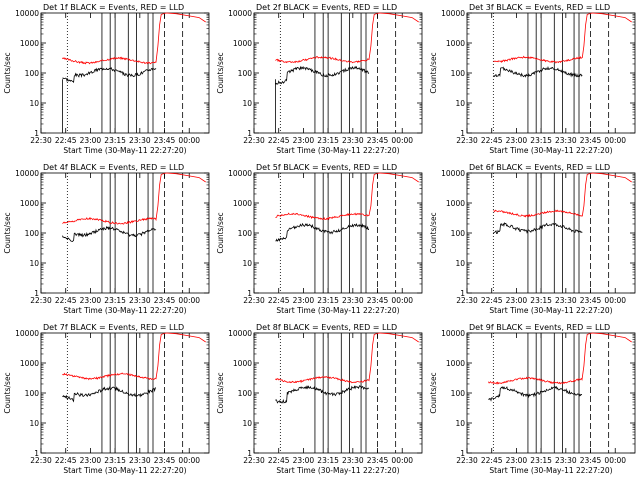 This screenshot has height=480, width=640. I want to click on panel-title: Det 1f BLACK = Events, RED = LLD, so click(113, 7).